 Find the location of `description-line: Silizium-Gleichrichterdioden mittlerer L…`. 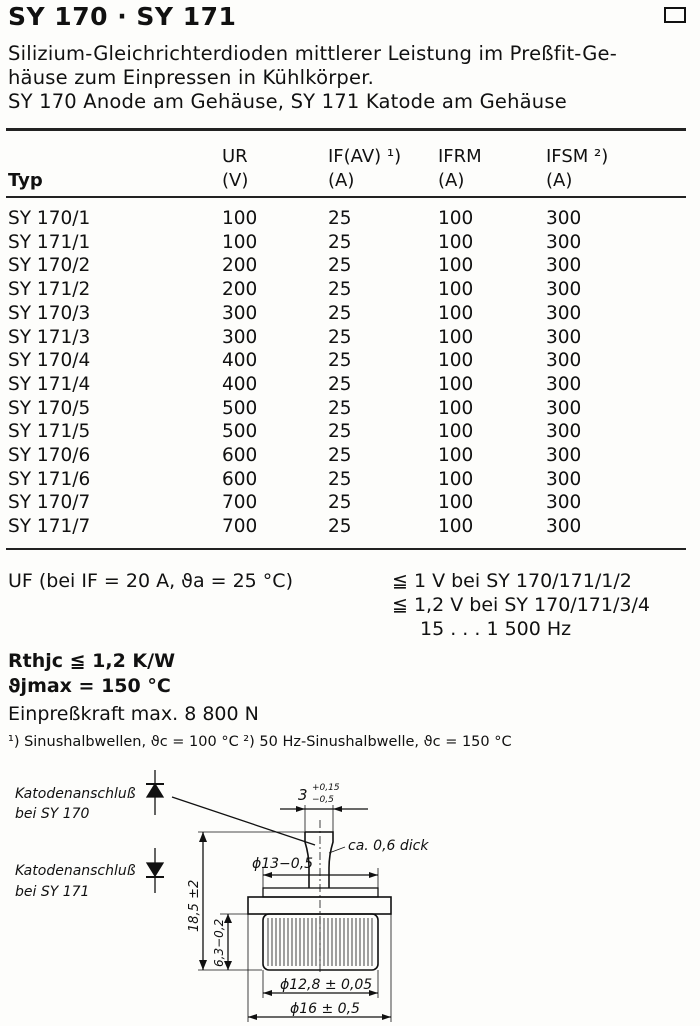

description-line: Silizium-Gleichrichterdioden mittlerer L… is located at coordinates (312, 53).